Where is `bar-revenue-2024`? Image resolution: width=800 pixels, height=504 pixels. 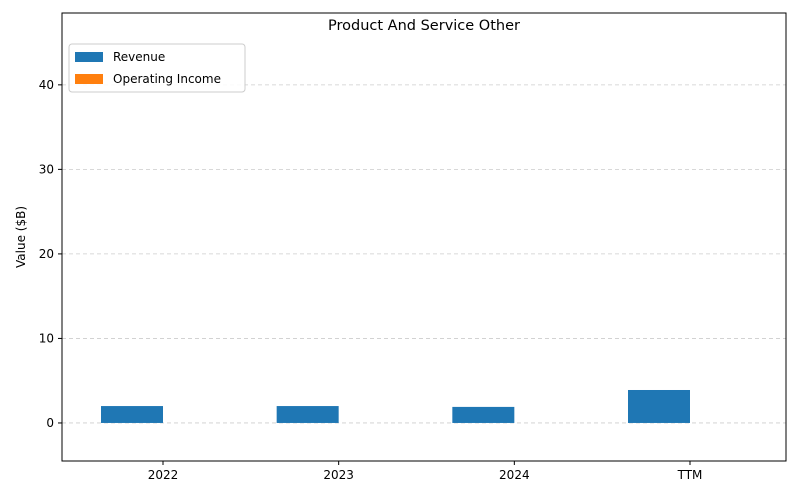 bar-revenue-2024 is located at coordinates (483, 414).